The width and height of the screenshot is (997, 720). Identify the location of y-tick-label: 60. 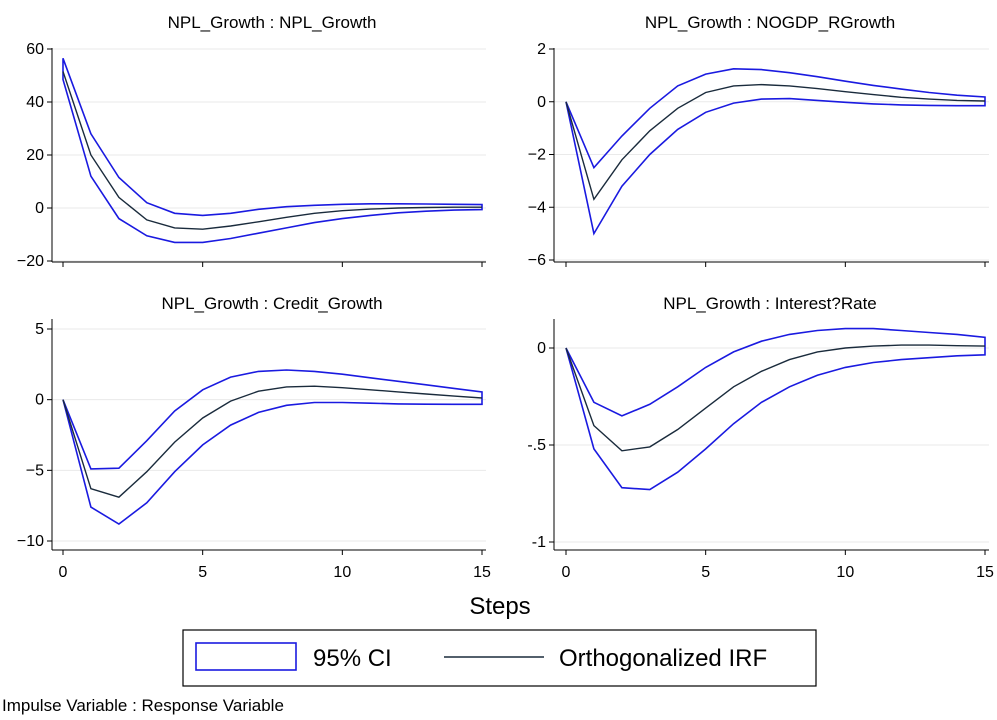
(35, 49).